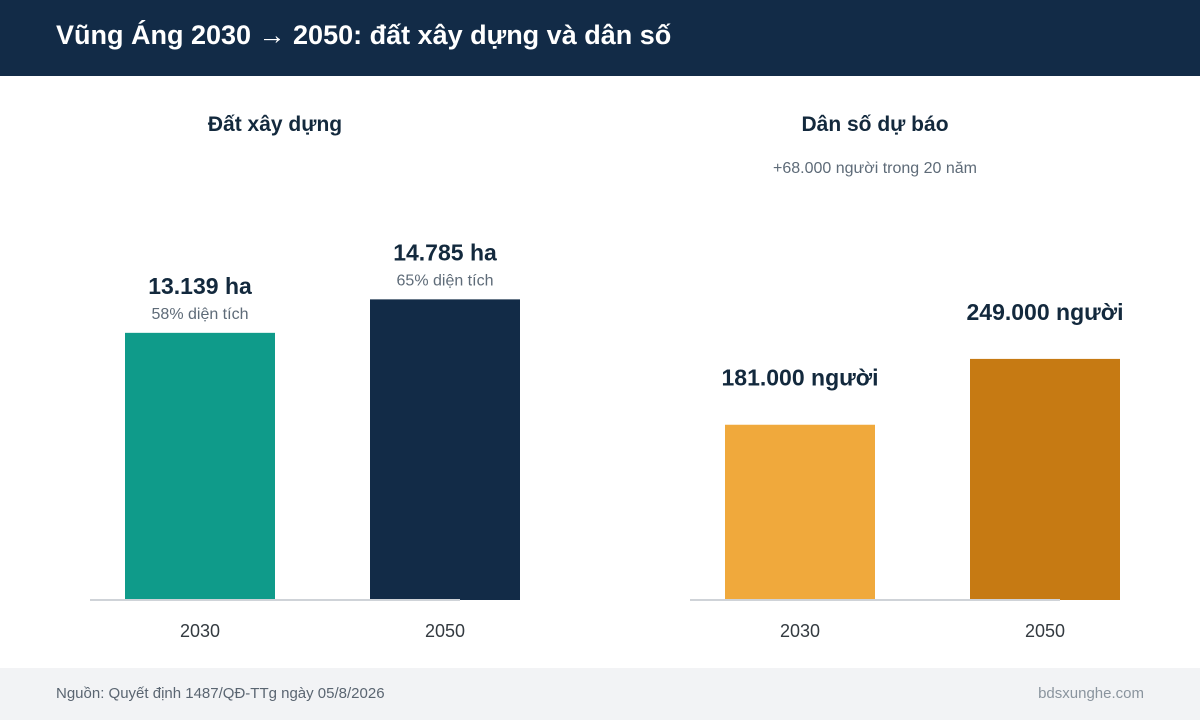 The height and width of the screenshot is (720, 1200). Describe the element at coordinates (1044, 312) in the screenshot. I see `chart-population-value-label: 249.000 người` at that location.